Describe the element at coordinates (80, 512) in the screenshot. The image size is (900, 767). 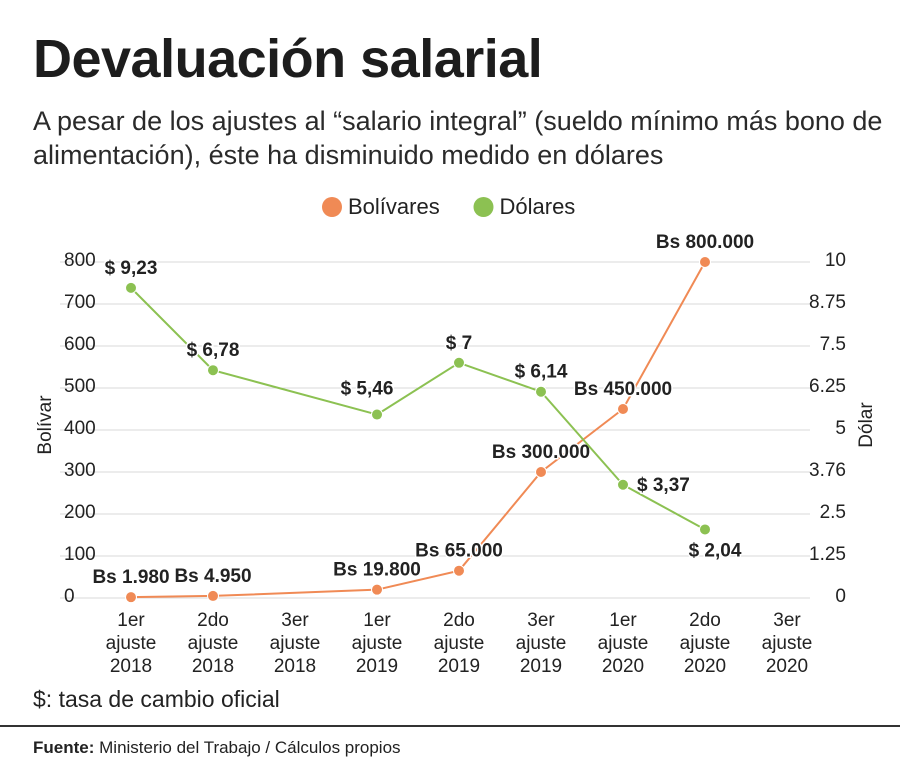
I see `left-tick-label: 200` at that location.